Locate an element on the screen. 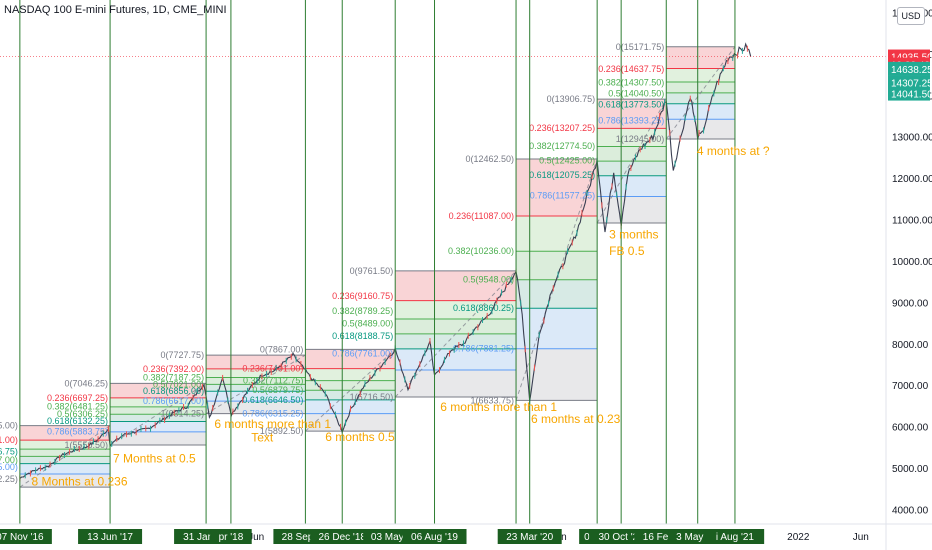  y-tick-label: 12000.00 is located at coordinates (912, 179).